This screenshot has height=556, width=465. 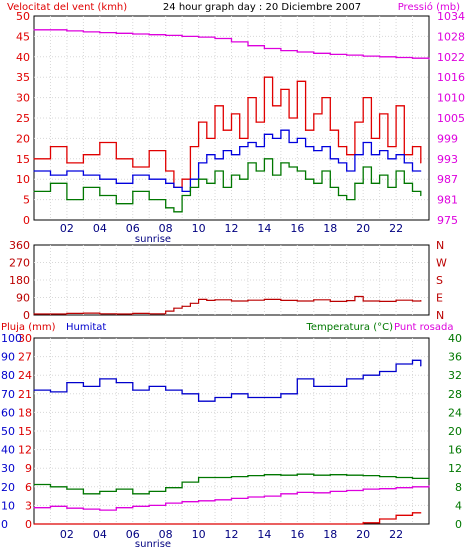 I want to click on wind-speed-tick: 45, so click(x=23, y=36).